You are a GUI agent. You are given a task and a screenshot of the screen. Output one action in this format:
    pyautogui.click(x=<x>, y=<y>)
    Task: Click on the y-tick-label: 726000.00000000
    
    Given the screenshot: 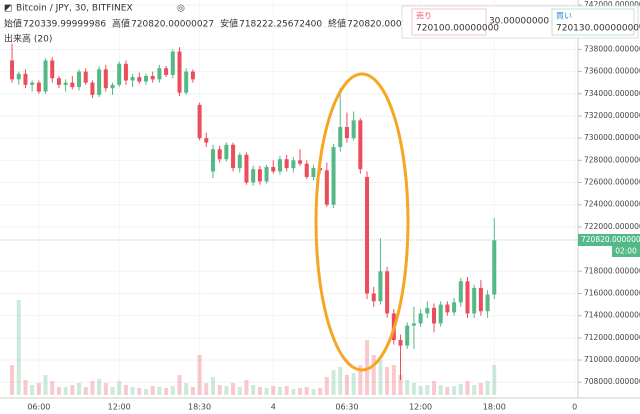 What is the action you would take?
    pyautogui.click(x=612, y=182)
    